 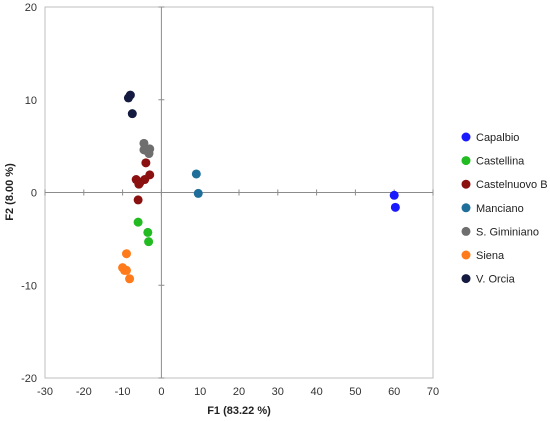 I want to click on y-tick-labels: -20 -10 0 10 20, so click(x=29, y=193).